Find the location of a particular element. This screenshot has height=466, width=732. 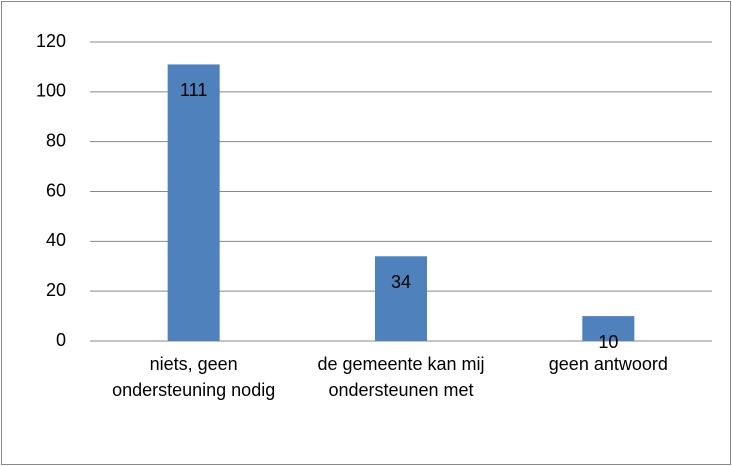

y-tick-label: 0 is located at coordinates (61, 340).